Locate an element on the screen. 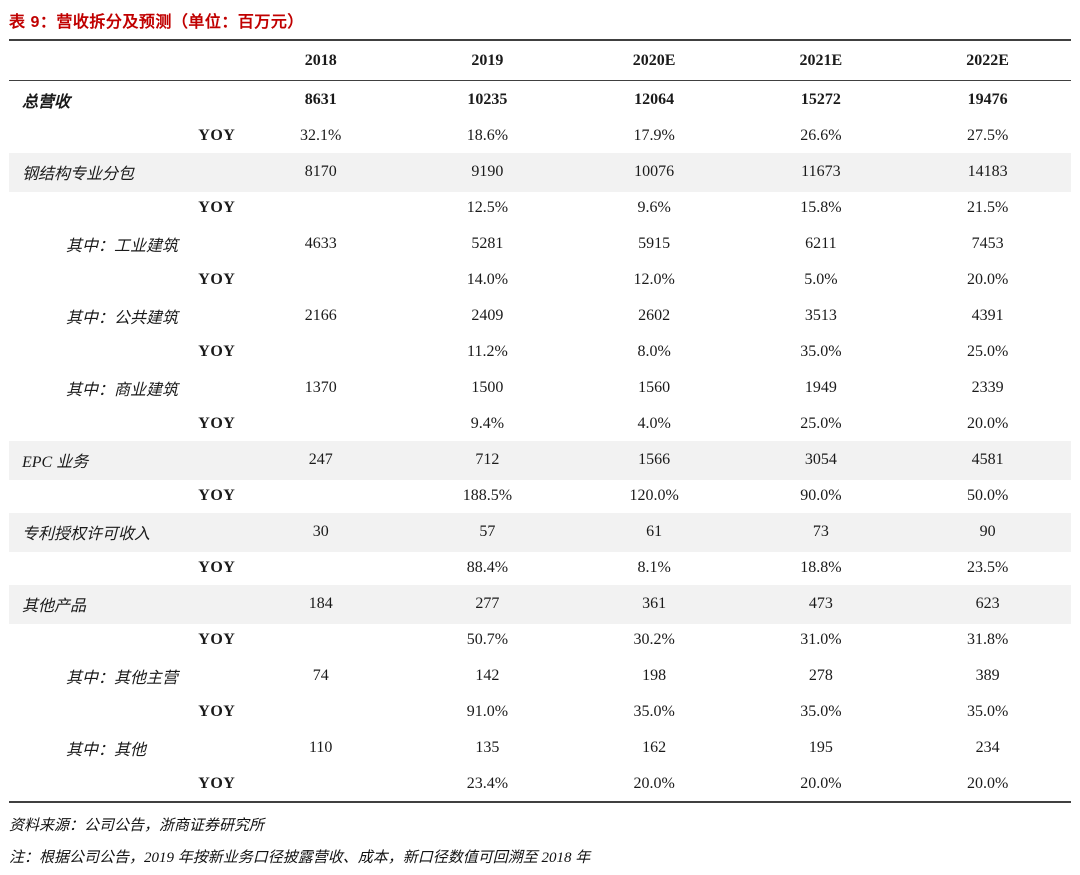 This screenshot has width=1080, height=875. cell-value: 15.8% is located at coordinates (821, 207).